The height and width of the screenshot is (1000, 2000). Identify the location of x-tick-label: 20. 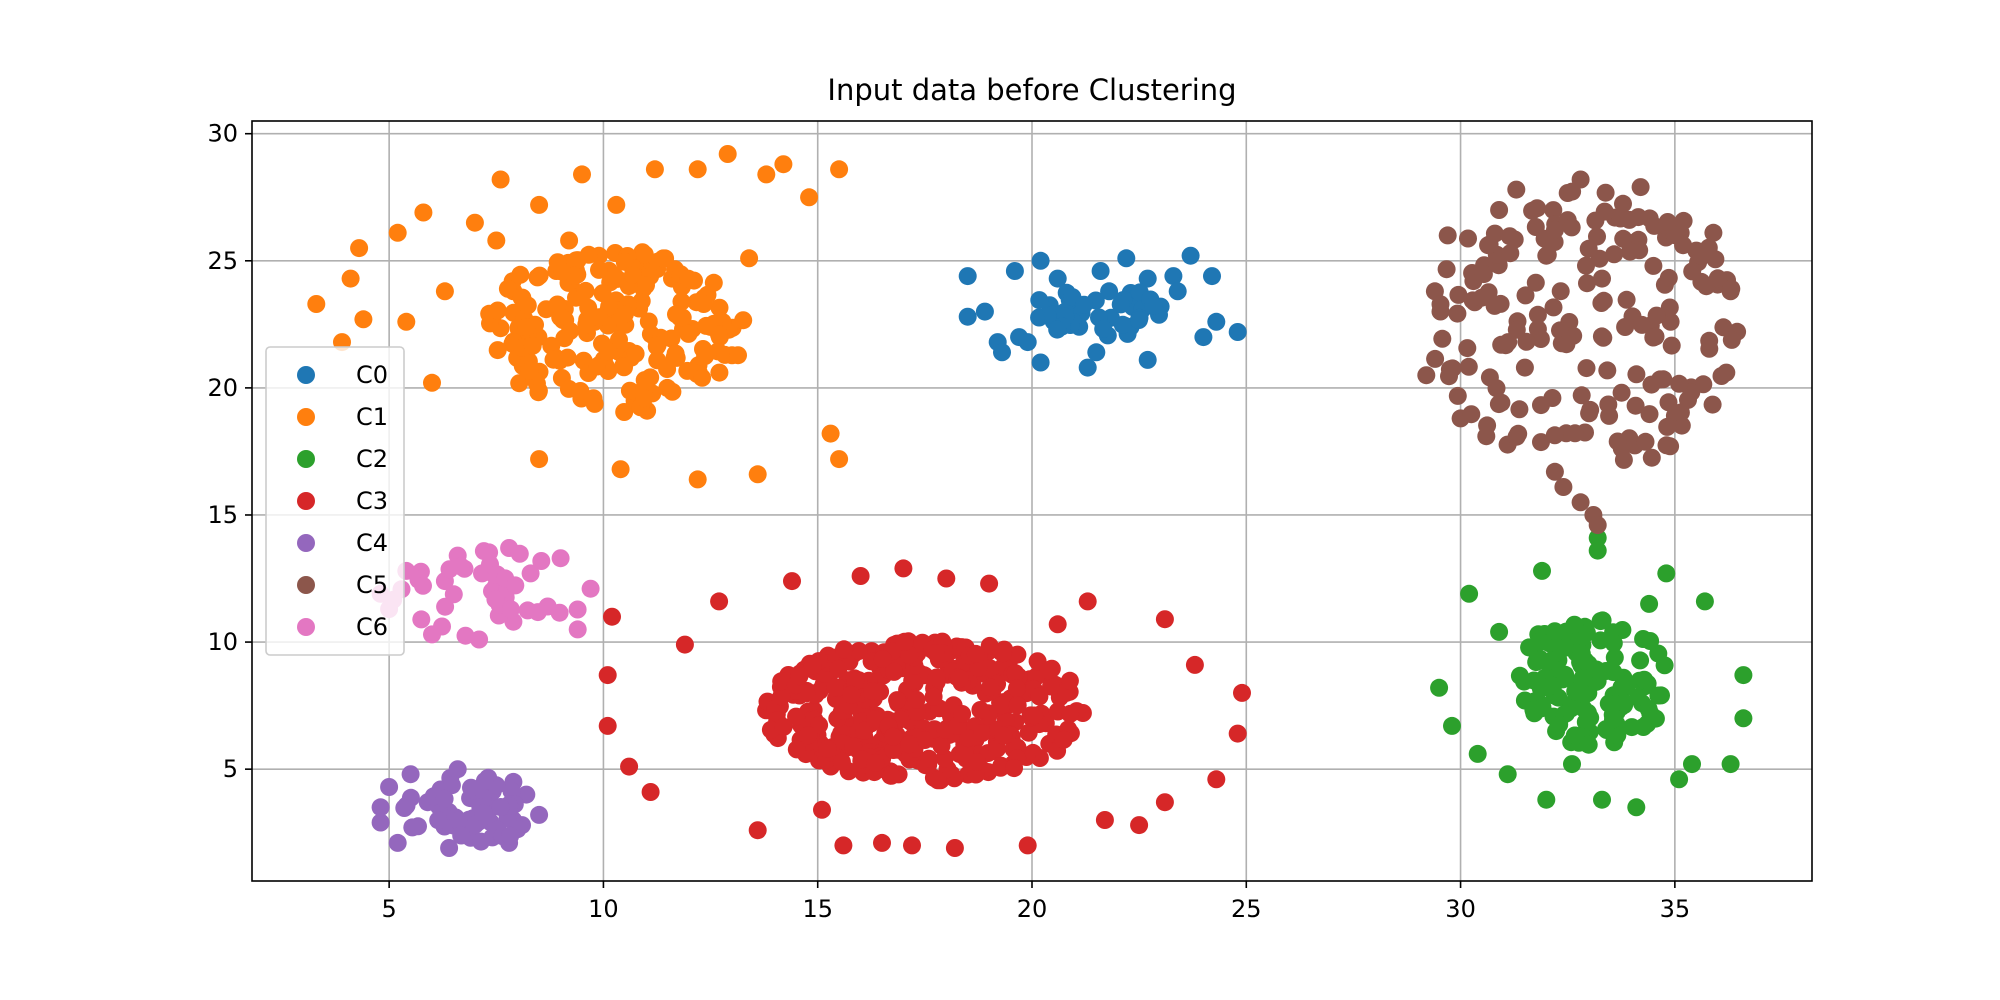
(1032, 909).